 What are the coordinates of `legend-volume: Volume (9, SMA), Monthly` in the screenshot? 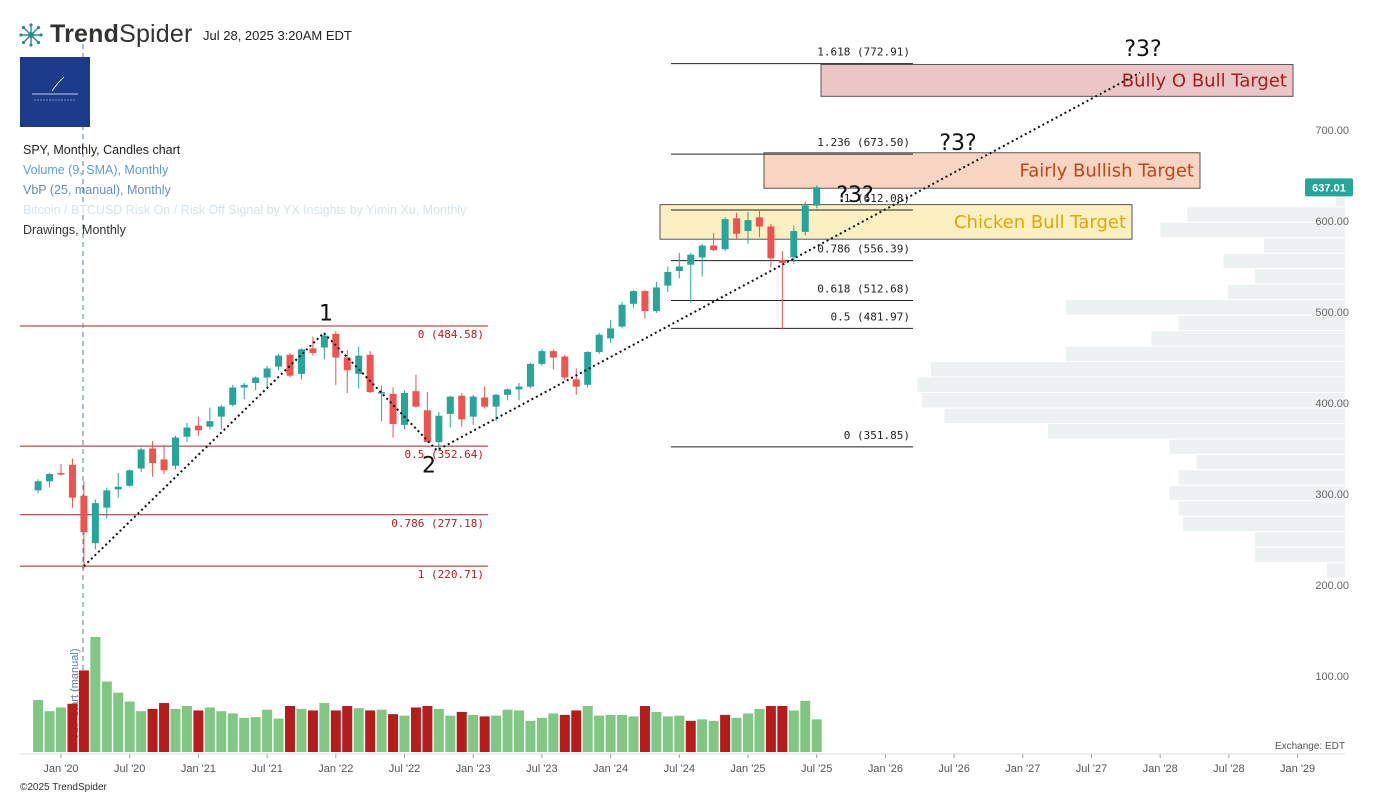 It's located at (96, 170).